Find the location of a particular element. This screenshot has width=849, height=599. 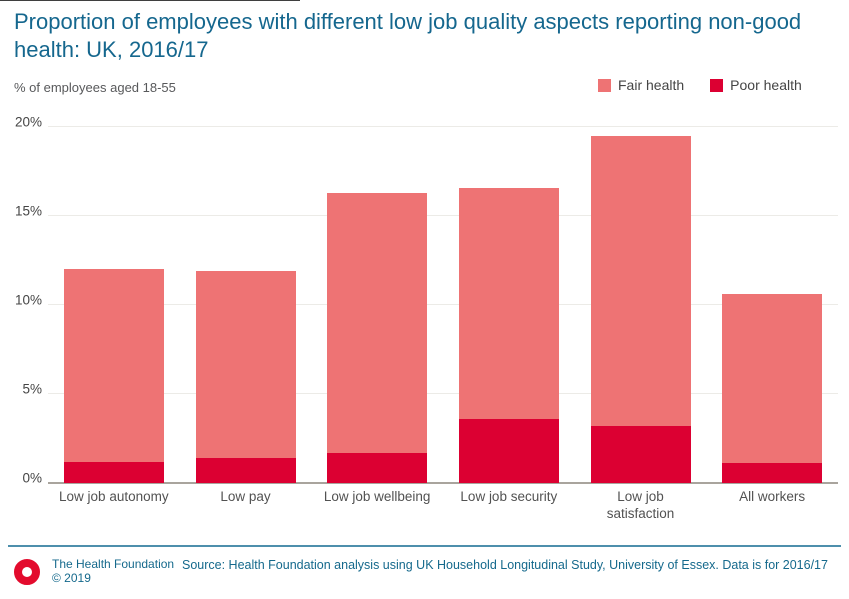

bar-low-job-autonomy-fair-health-segment is located at coordinates (113, 365).